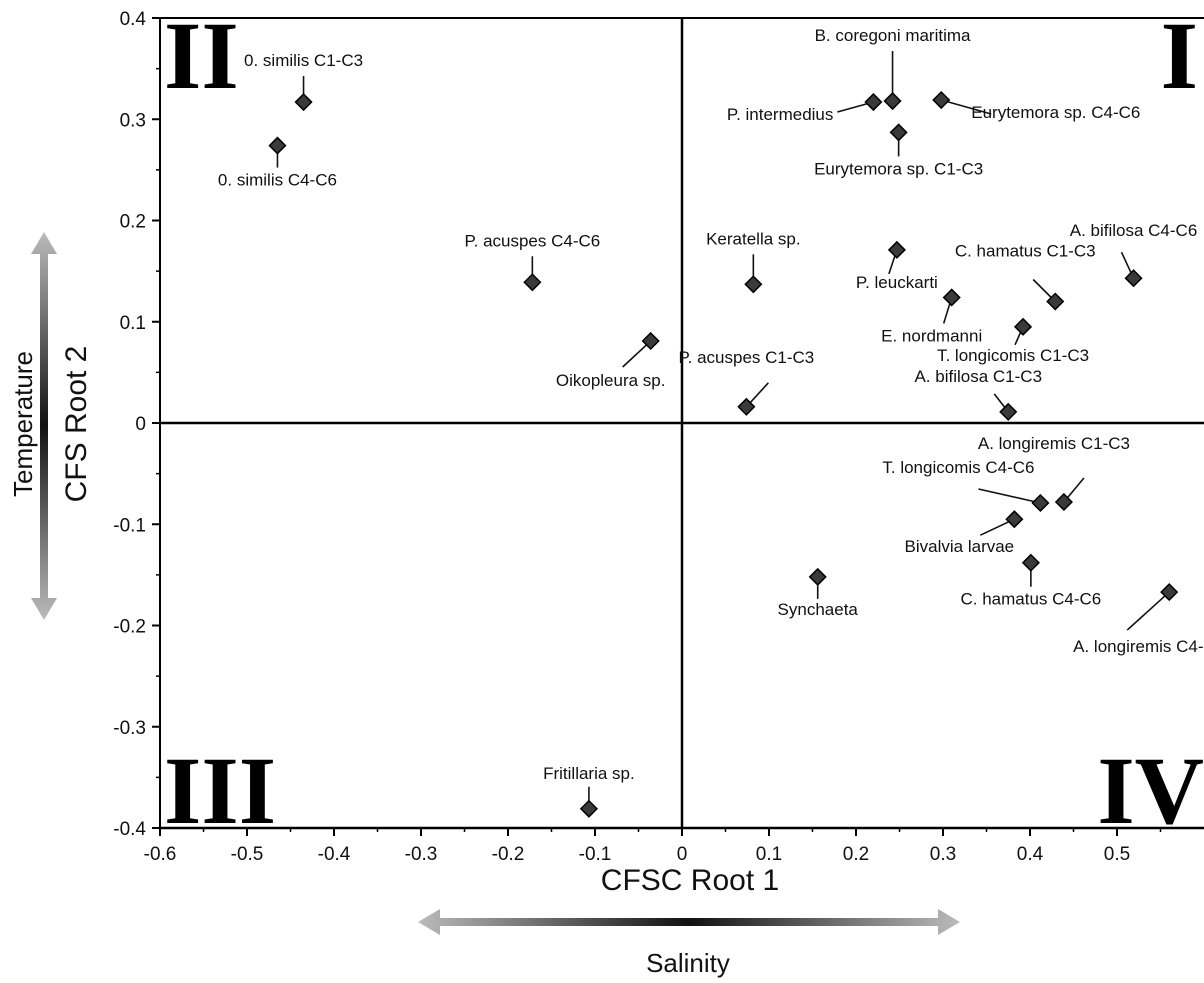 The height and width of the screenshot is (983, 1204). I want to click on temperature-label: Temperature, so click(23, 424).